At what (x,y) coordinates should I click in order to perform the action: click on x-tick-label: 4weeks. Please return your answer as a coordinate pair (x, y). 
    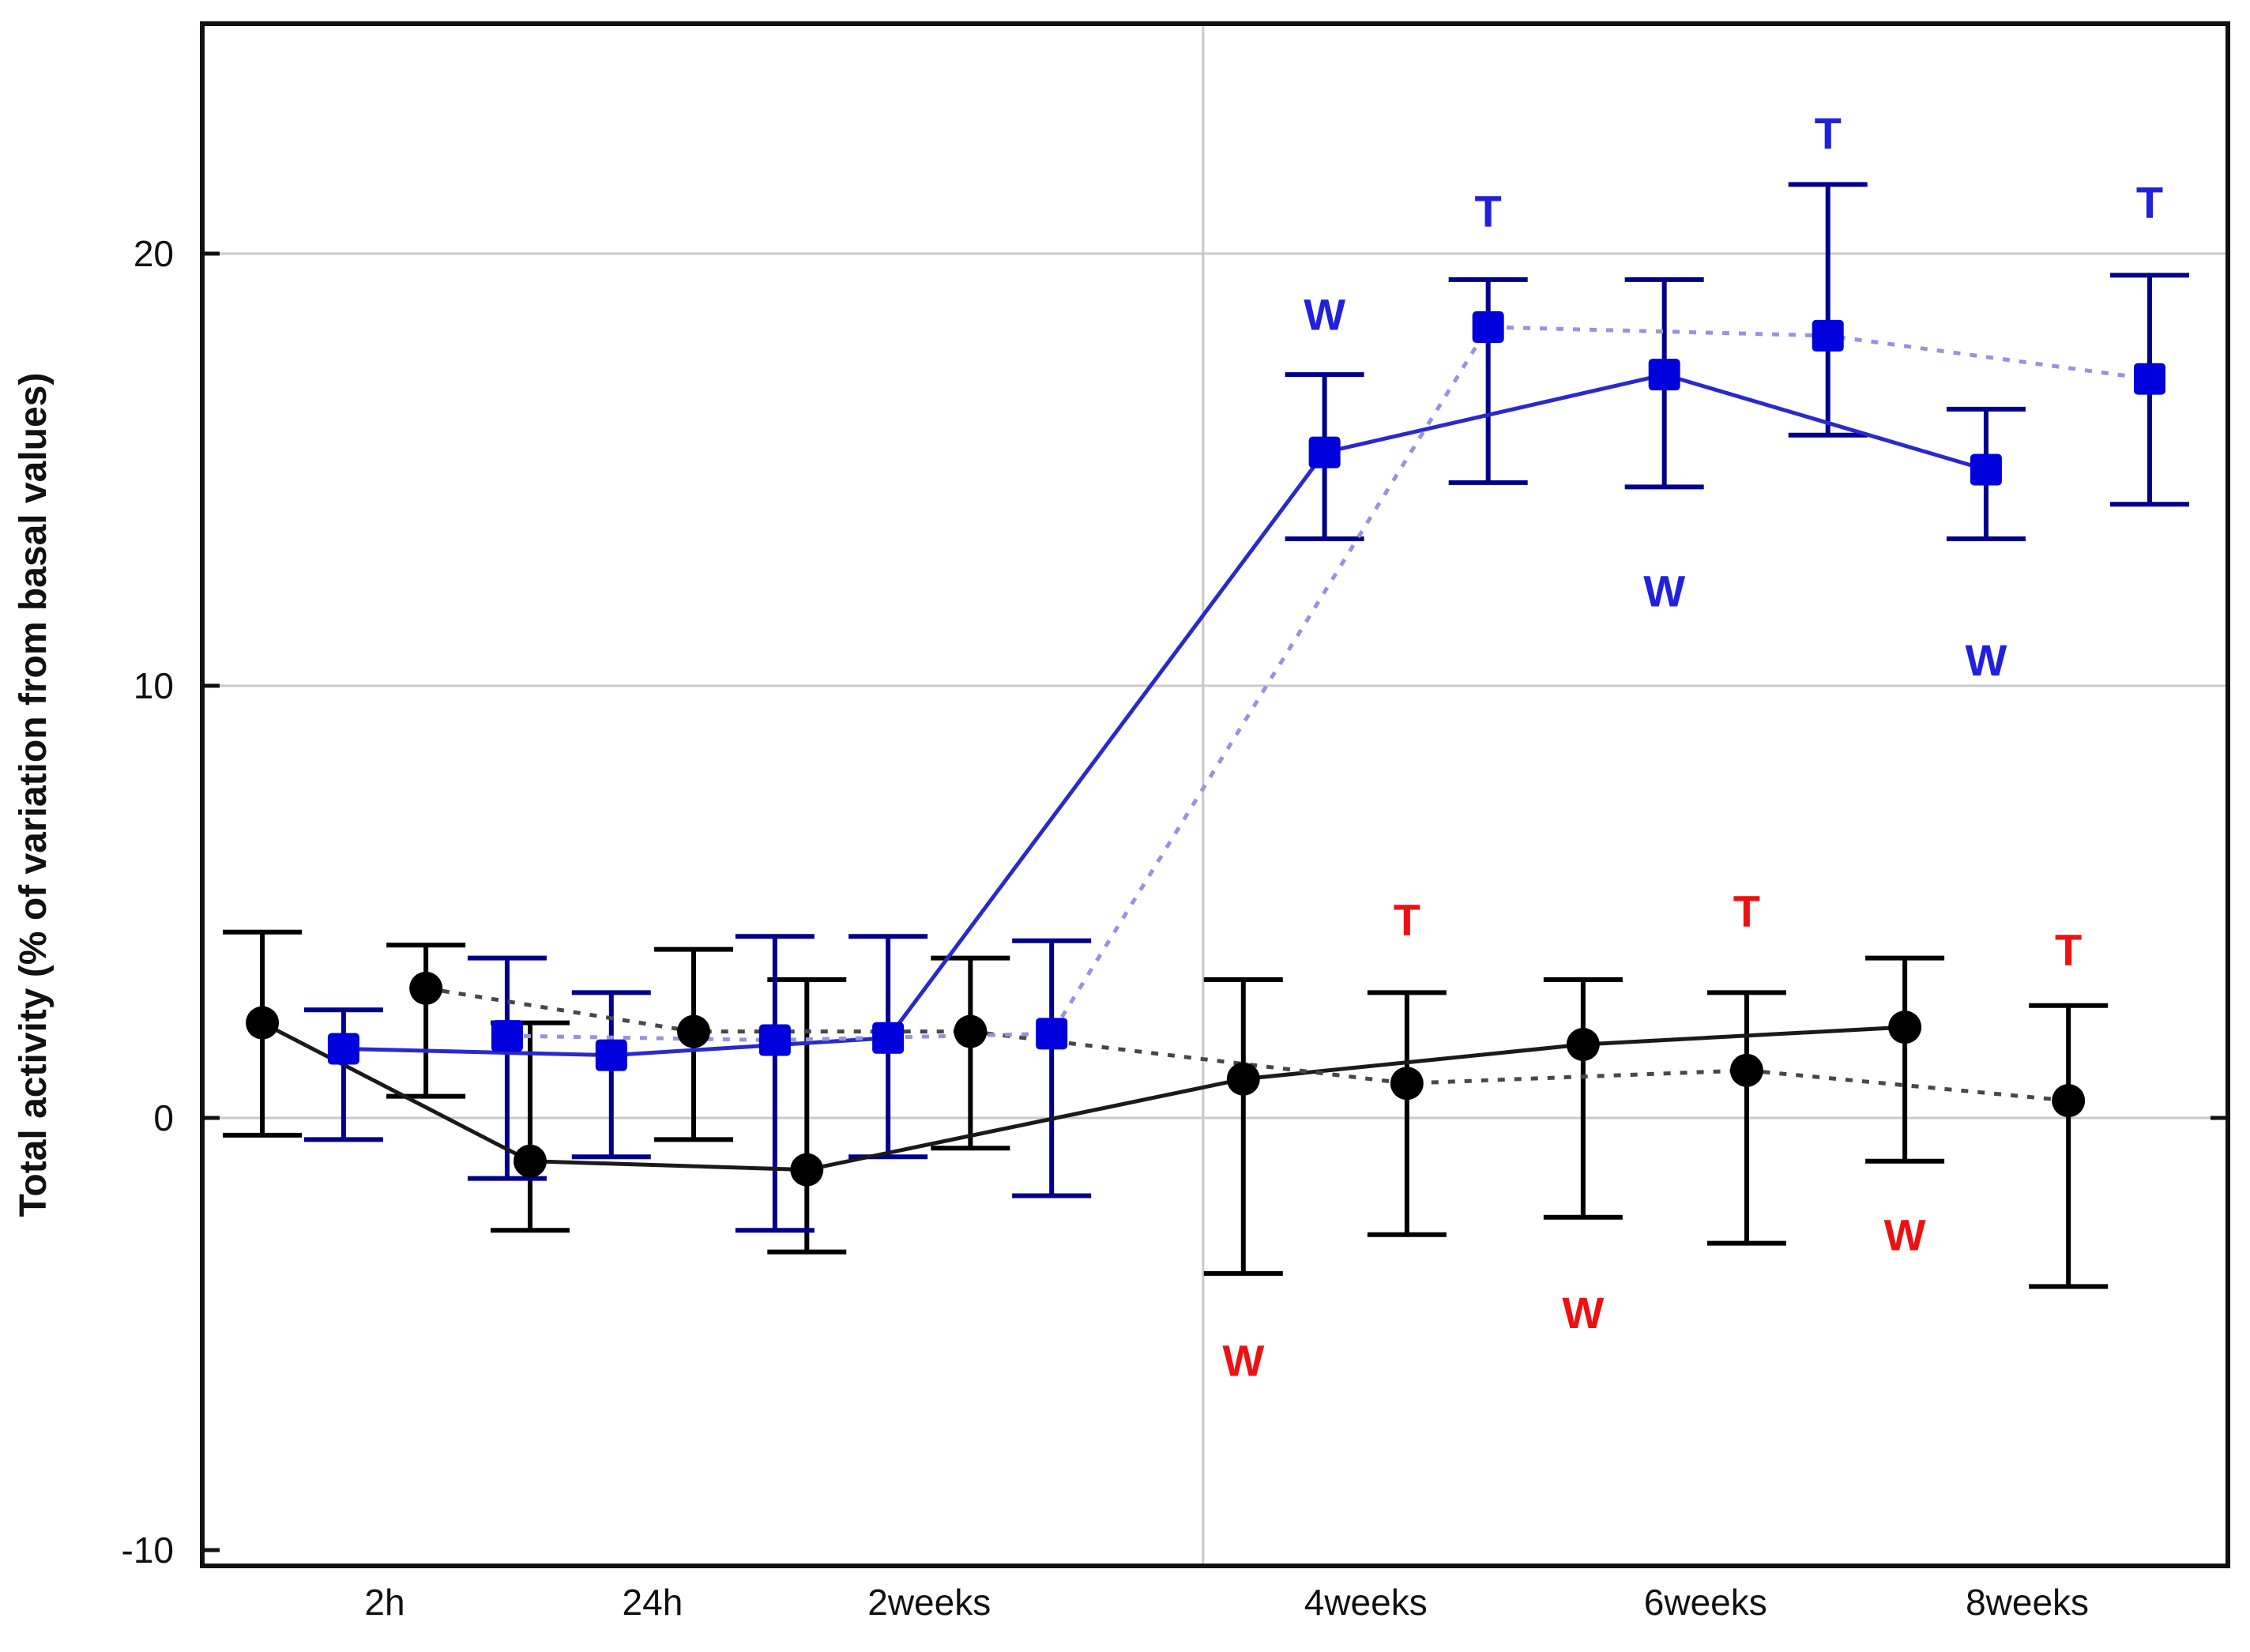
    Looking at the image, I should click on (1366, 1602).